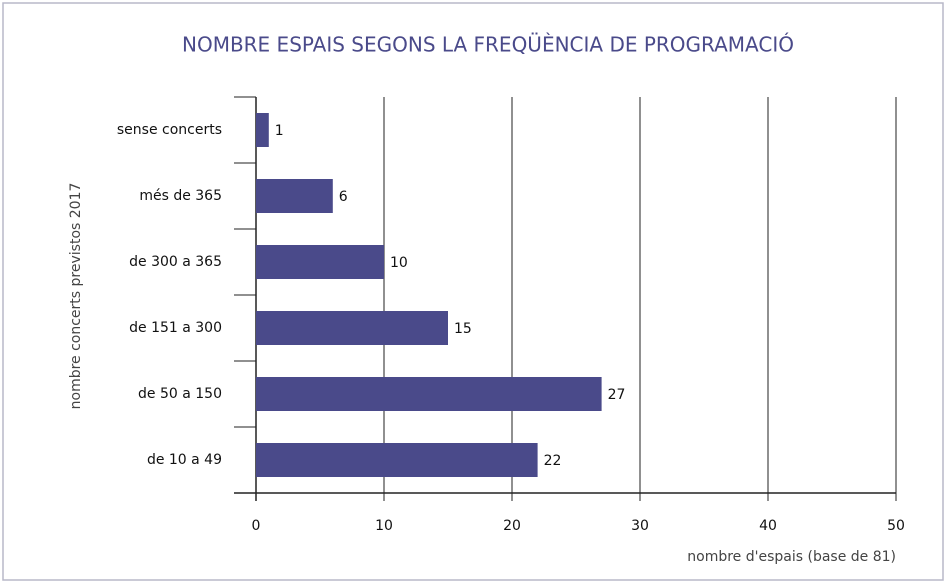 The height and width of the screenshot is (584, 947). What do you see at coordinates (553, 461) in the screenshot?
I see `value-label: 22` at bounding box center [553, 461].